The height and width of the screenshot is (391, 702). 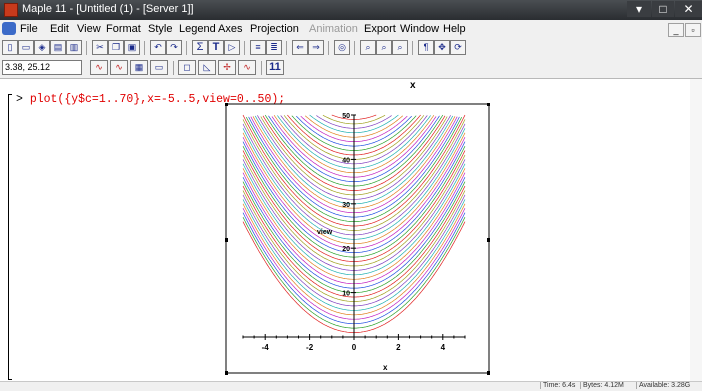 I want to click on zoom-150-icon: ⌕, so click(x=384, y=47).